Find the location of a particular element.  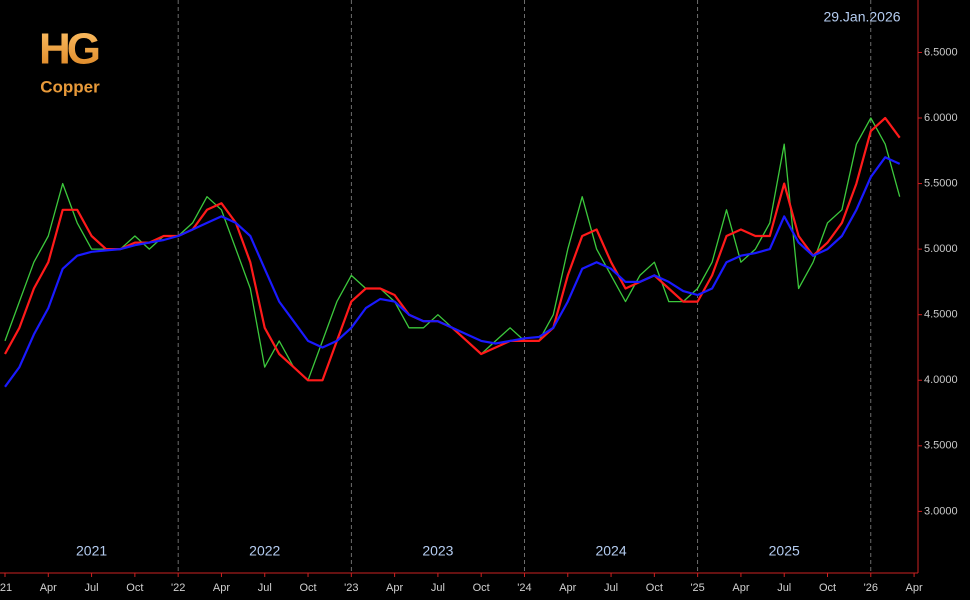

year-label: 2021 is located at coordinates (91, 551).